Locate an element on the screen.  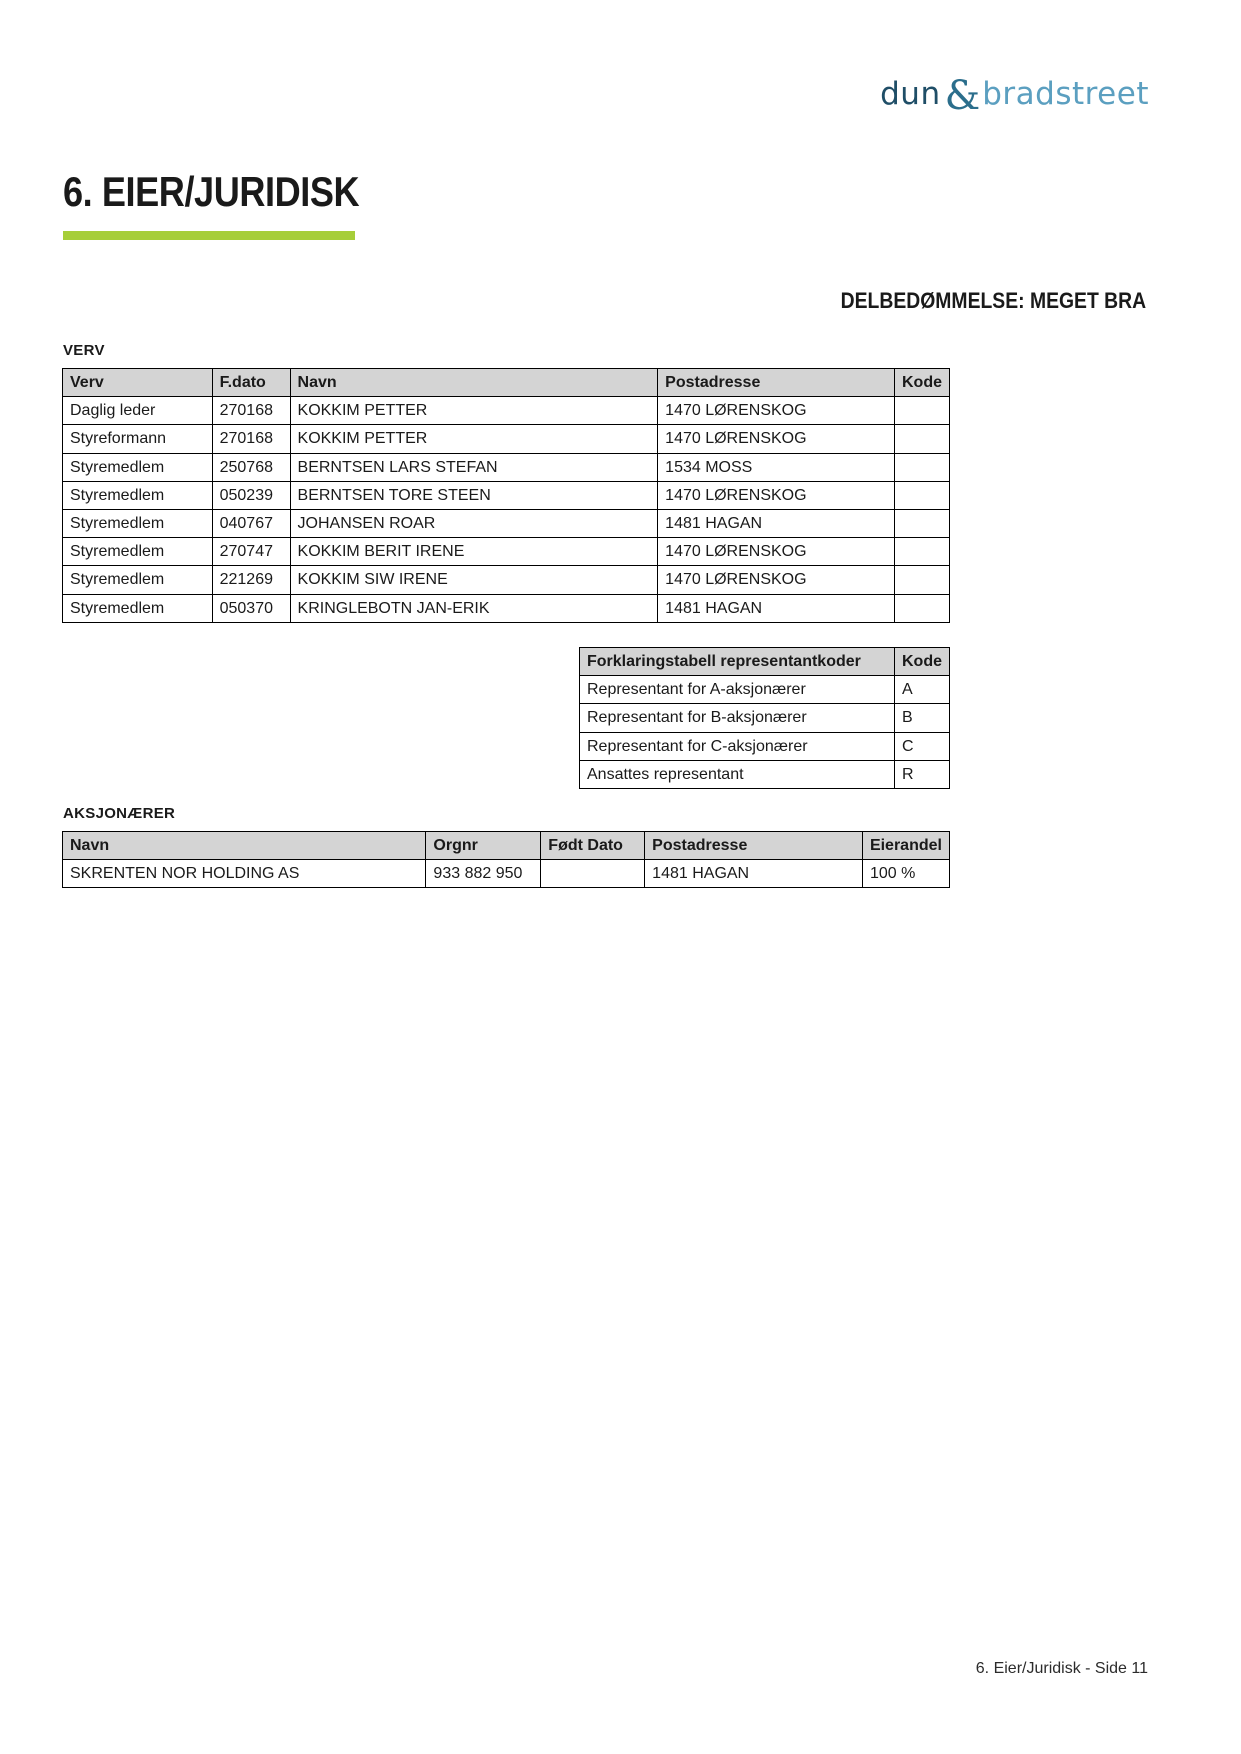
cell-fdato: 050239 is located at coordinates (251, 495).